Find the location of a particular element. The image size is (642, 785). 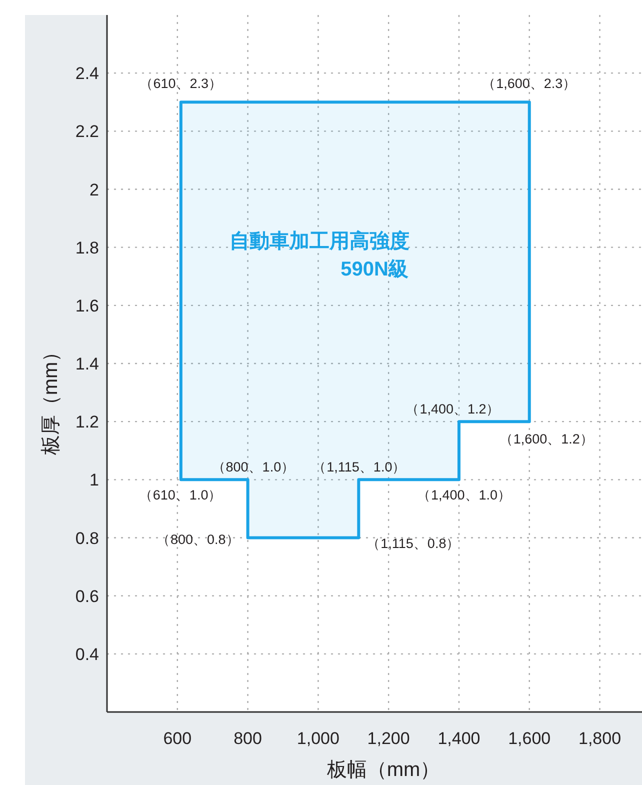

x-tick-label: 1,600 is located at coordinates (529, 738).